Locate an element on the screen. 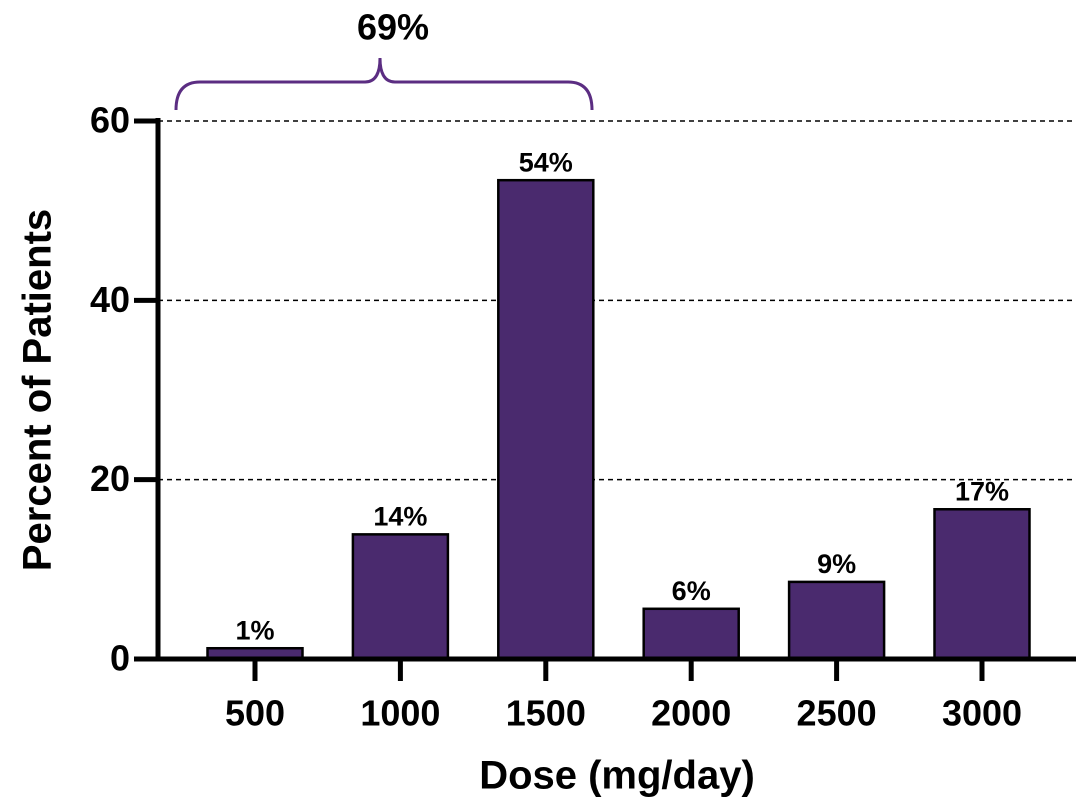 This screenshot has height=805, width=1076. x-tick-label: 2000 is located at coordinates (691, 713).